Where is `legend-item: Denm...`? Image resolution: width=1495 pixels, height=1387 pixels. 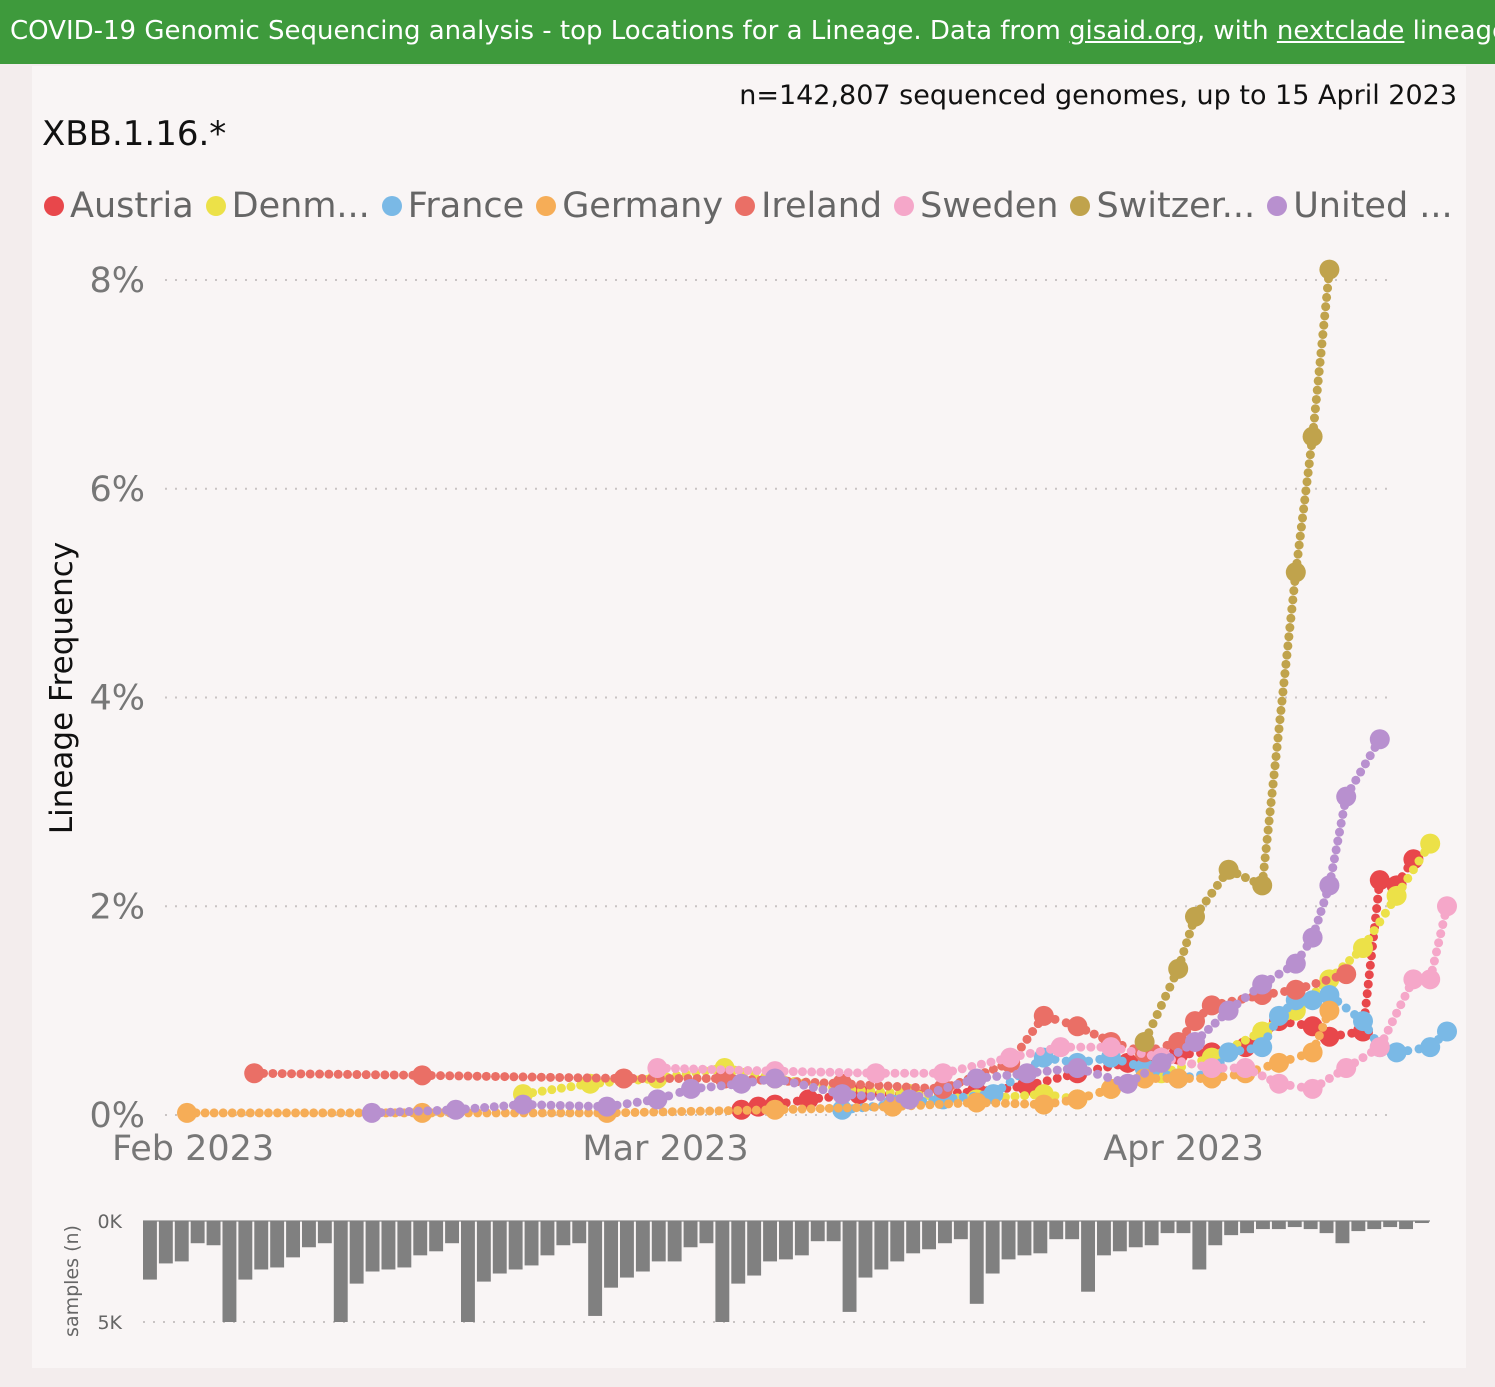 legend-item: Denm... is located at coordinates (287, 206).